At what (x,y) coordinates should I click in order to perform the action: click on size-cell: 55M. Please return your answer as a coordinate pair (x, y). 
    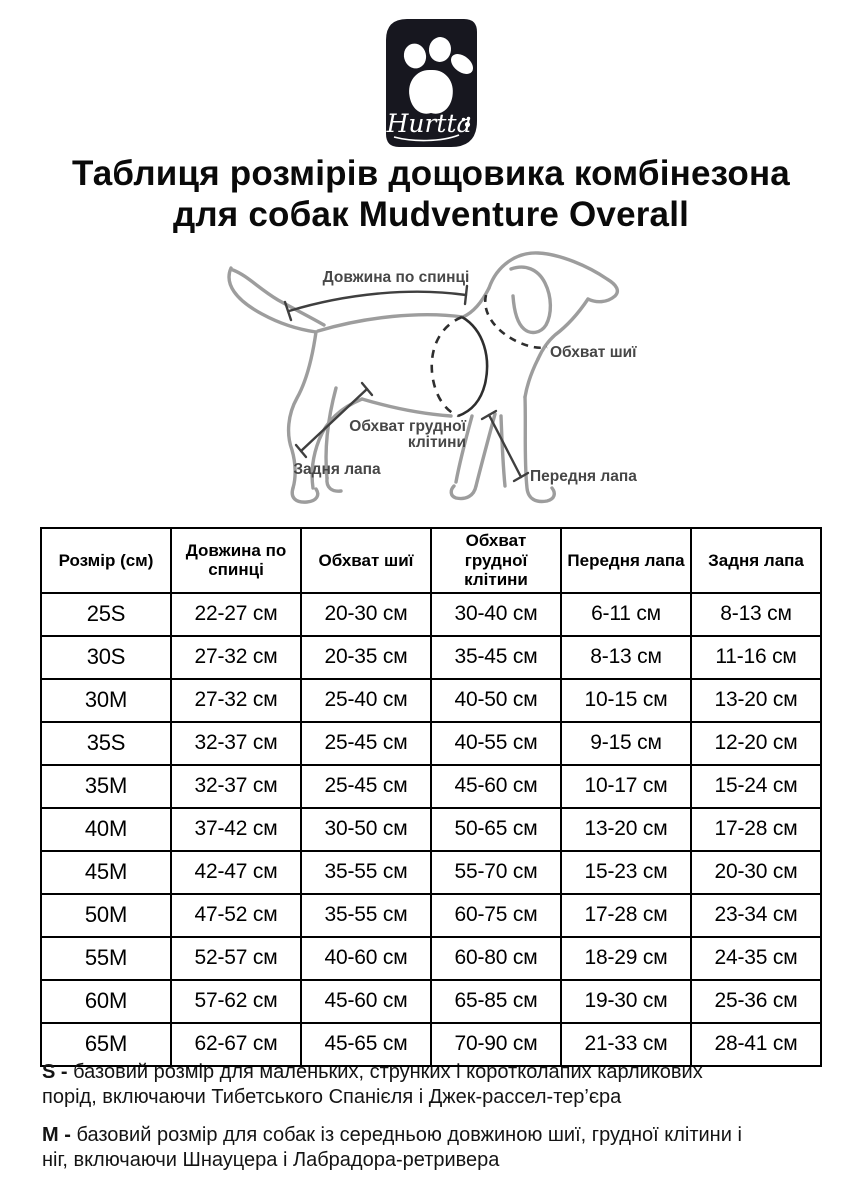
    Looking at the image, I should click on (106, 958).